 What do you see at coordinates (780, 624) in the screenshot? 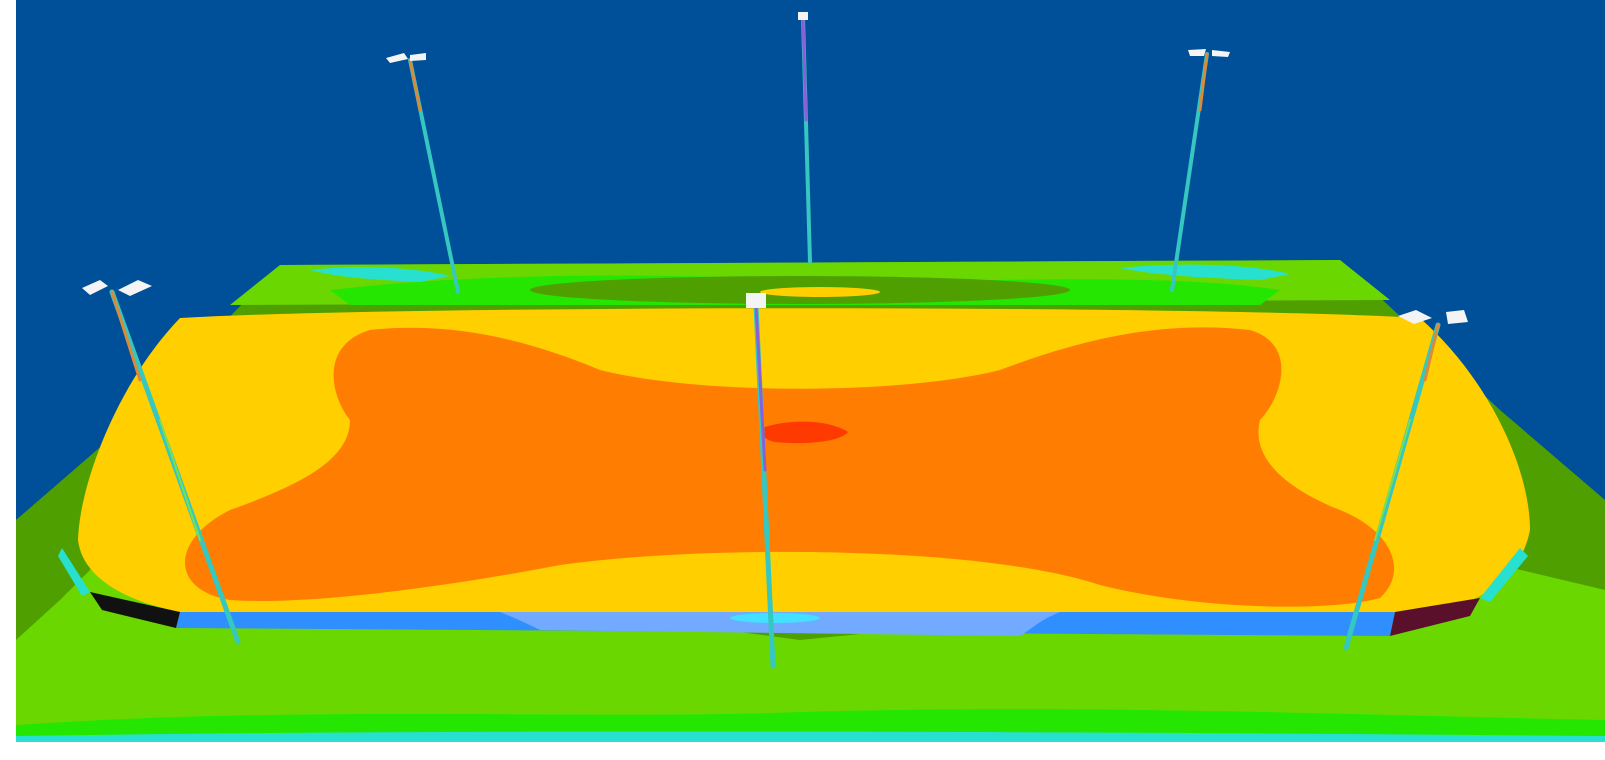
I see `court-front-edge-light` at bounding box center [780, 624].